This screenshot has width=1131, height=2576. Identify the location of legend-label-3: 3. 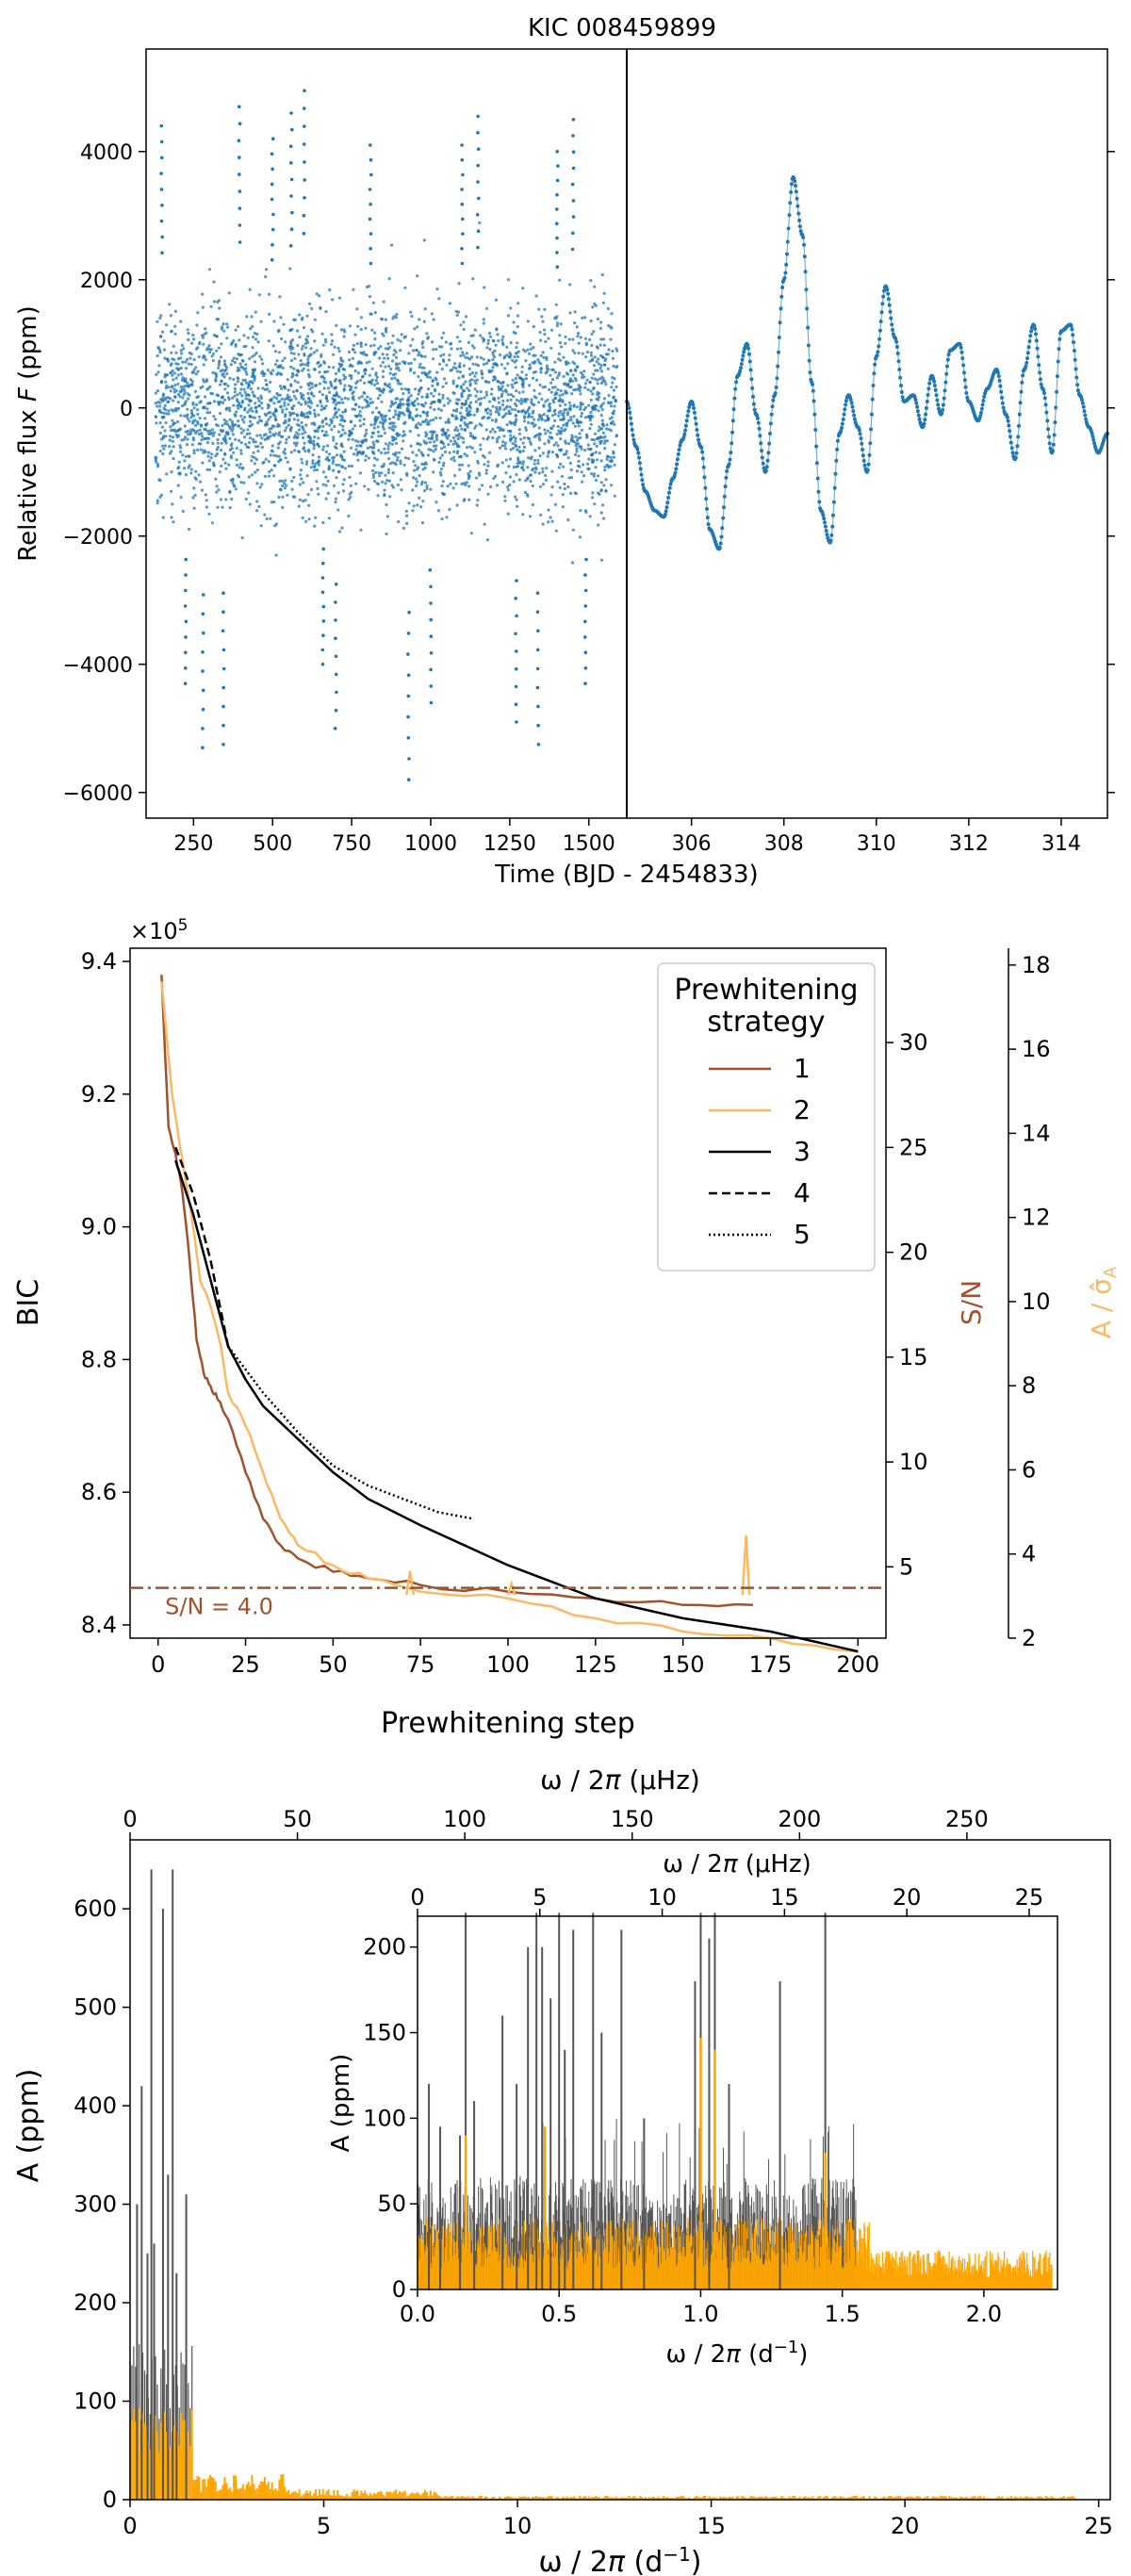
(803, 1151).